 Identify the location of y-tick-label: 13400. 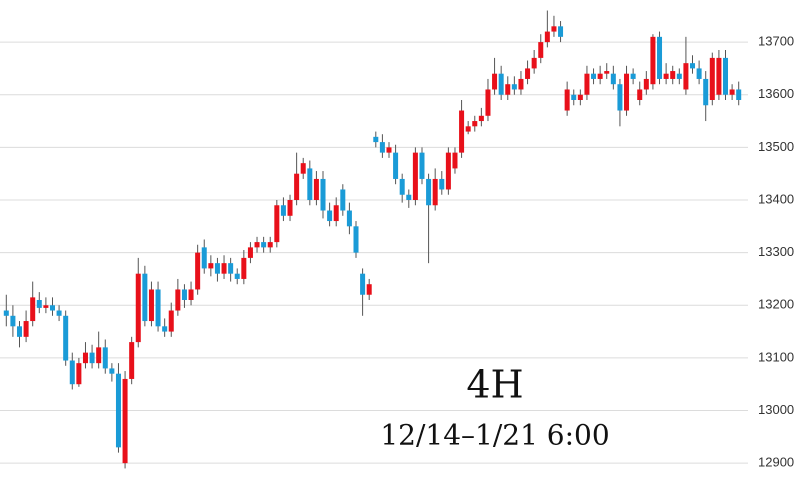
(776, 198).